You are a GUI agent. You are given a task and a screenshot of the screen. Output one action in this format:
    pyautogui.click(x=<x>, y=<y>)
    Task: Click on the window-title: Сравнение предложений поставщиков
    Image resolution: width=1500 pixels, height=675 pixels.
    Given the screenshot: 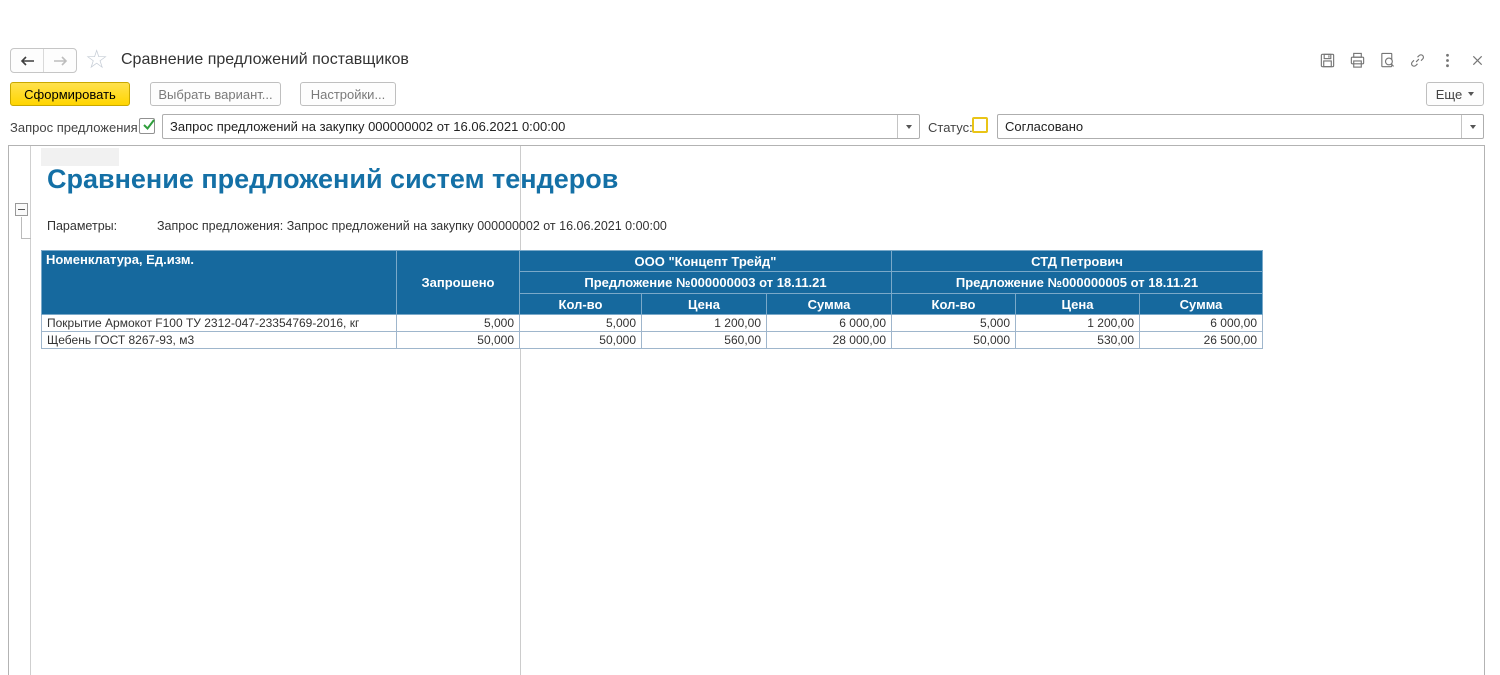 What is the action you would take?
    pyautogui.click(x=265, y=59)
    